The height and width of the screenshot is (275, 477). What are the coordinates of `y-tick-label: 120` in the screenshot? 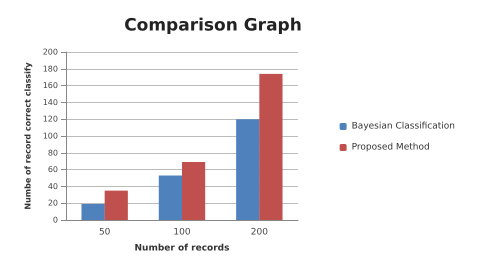 It's located at (50, 119).